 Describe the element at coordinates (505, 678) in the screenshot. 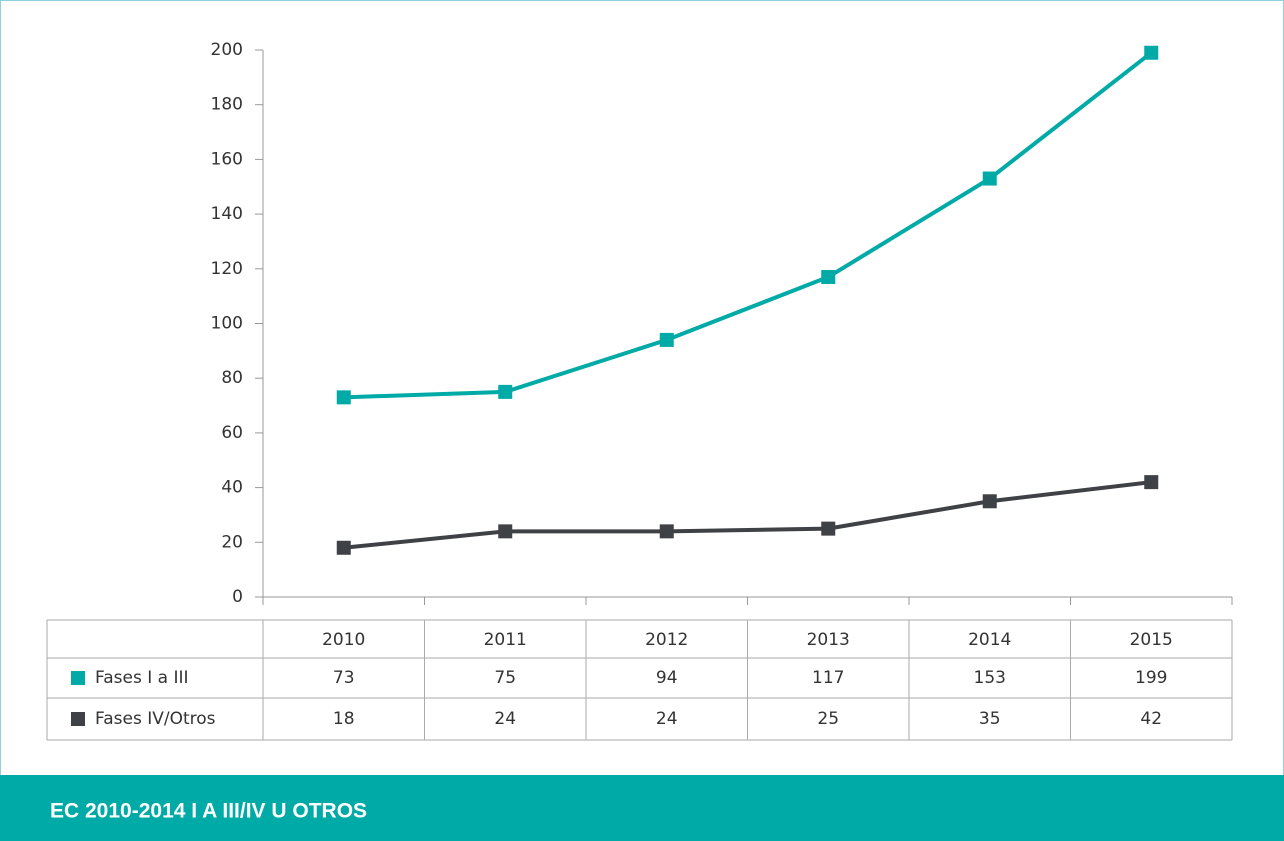

I see `table-value: 75` at that location.